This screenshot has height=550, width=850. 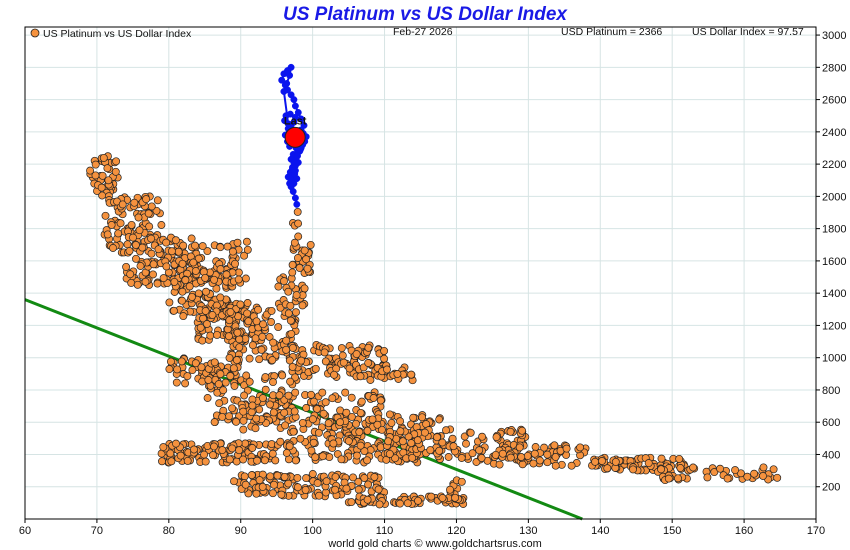 I want to click on x-tick-label: 120, so click(x=456, y=531).